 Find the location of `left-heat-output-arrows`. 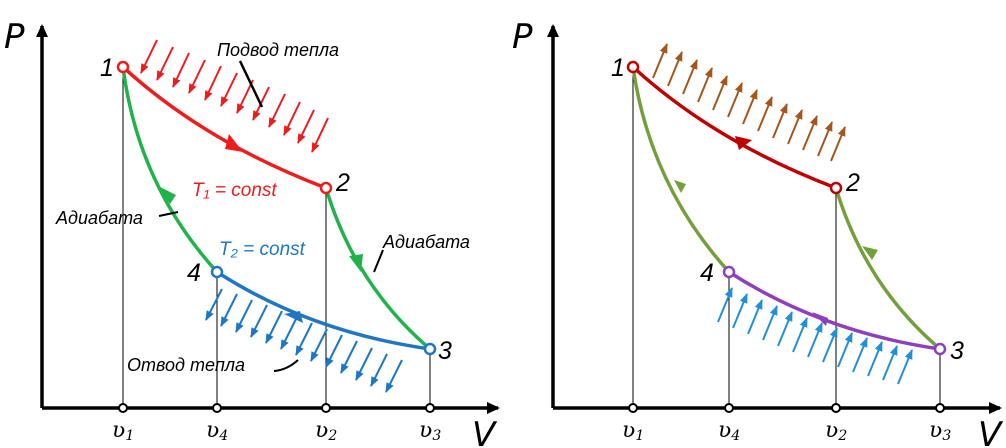

left-heat-output-arrows is located at coordinates (304, 340).